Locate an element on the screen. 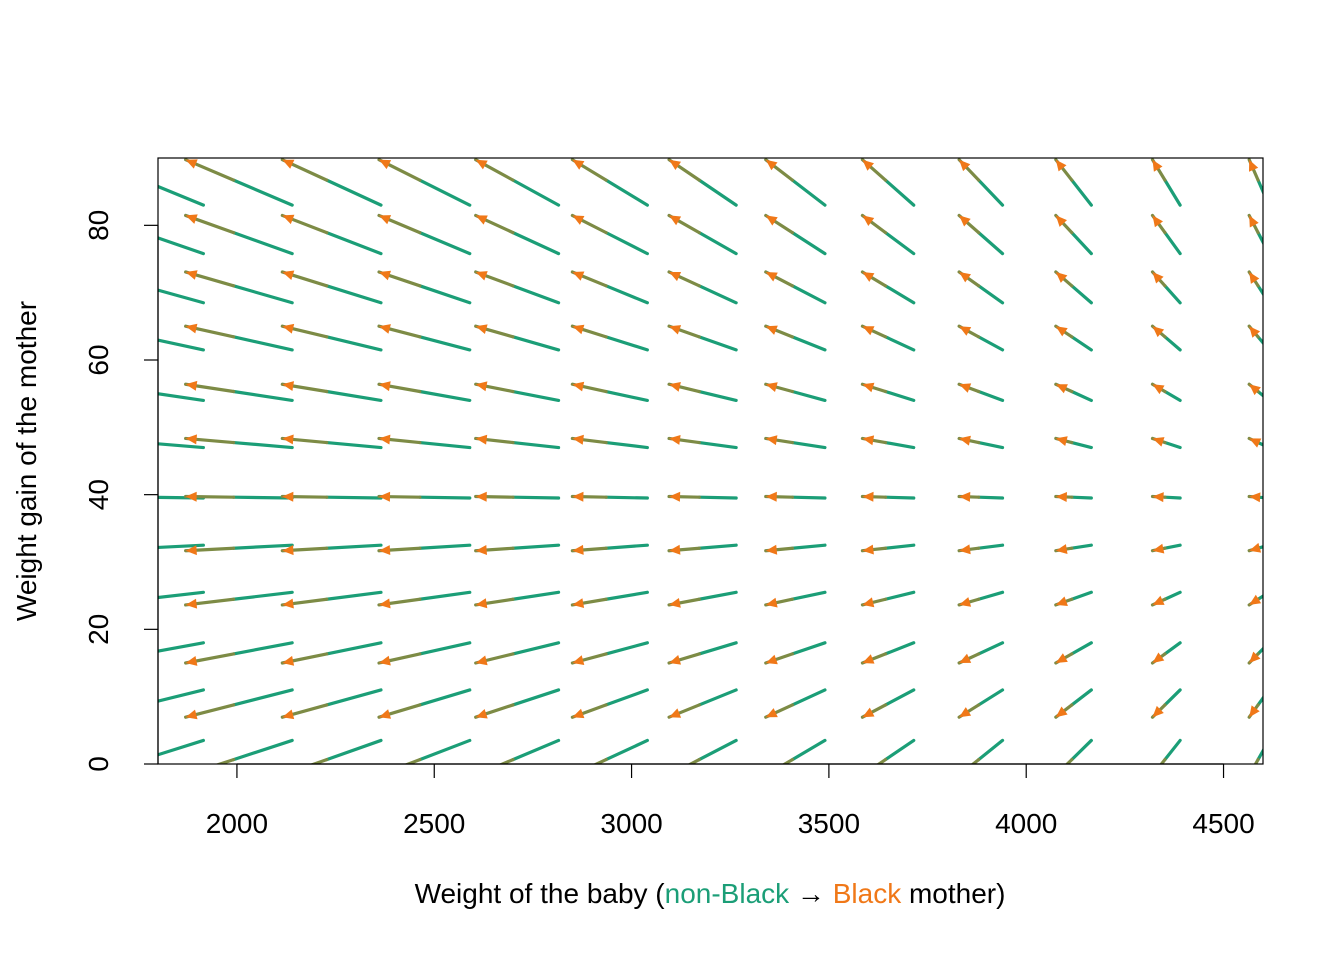 The height and width of the screenshot is (960, 1344). x-tick-label: 3000 is located at coordinates (631, 823).